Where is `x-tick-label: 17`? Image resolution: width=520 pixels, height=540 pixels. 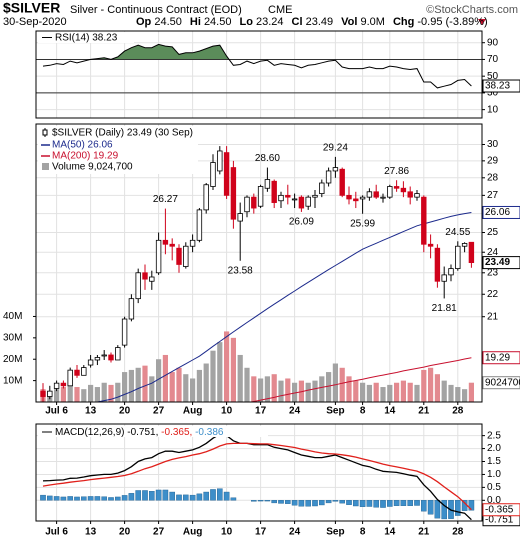 x-tick-label: 17 is located at coordinates (261, 411).